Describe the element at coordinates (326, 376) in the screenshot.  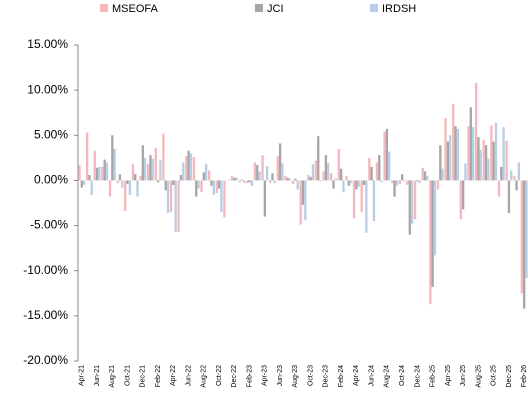
I see `x-tick-label: Dec-23` at that location.